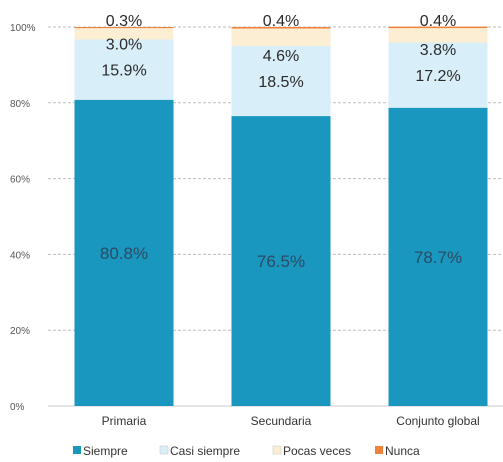 The height and width of the screenshot is (462, 503). What do you see at coordinates (20, 104) in the screenshot?
I see `y-tick-label: 80%` at bounding box center [20, 104].